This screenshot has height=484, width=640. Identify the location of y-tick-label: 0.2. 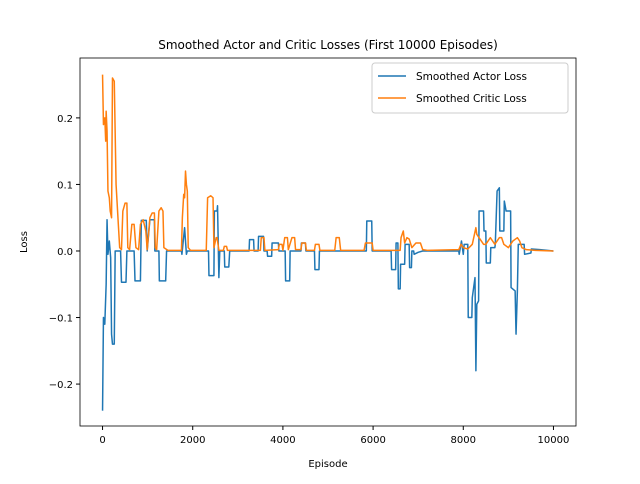
(65, 119).